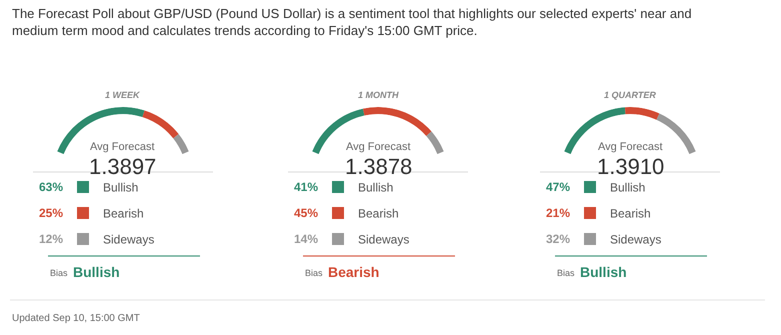 The image size is (781, 335). Describe the element at coordinates (630, 166) in the screenshot. I see `text: 1.3910` at that location.